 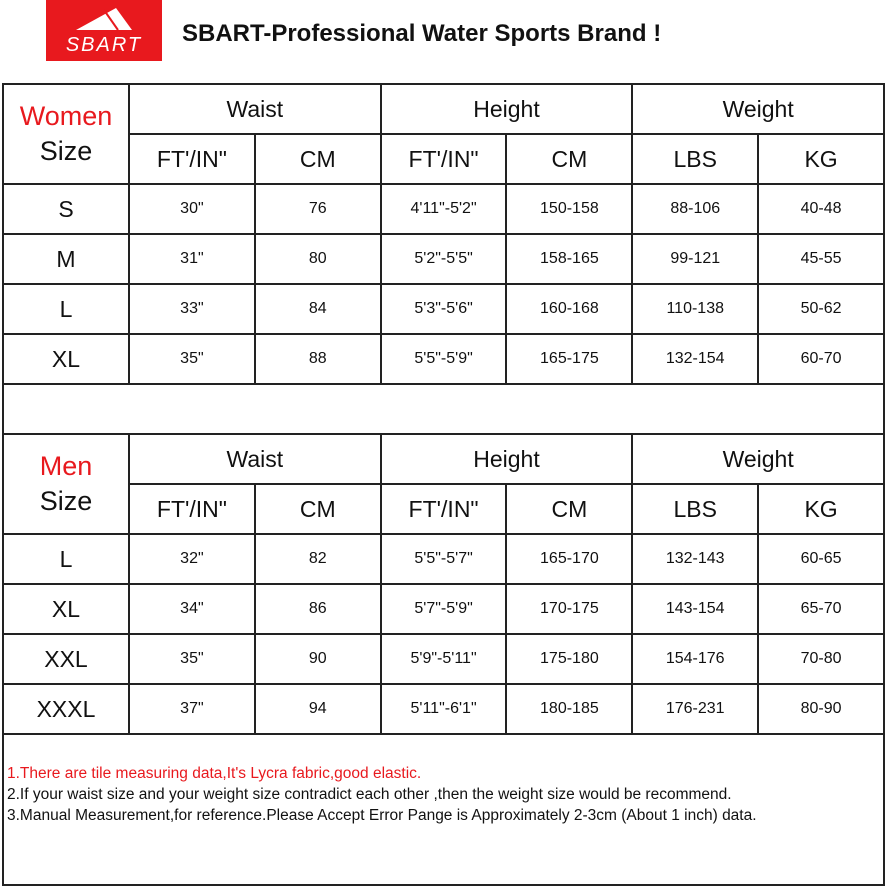 I want to click on table-row: XL 35" 88 5'5"-5'9" 165-175 132-154 60-70, so click(x=443, y=359).